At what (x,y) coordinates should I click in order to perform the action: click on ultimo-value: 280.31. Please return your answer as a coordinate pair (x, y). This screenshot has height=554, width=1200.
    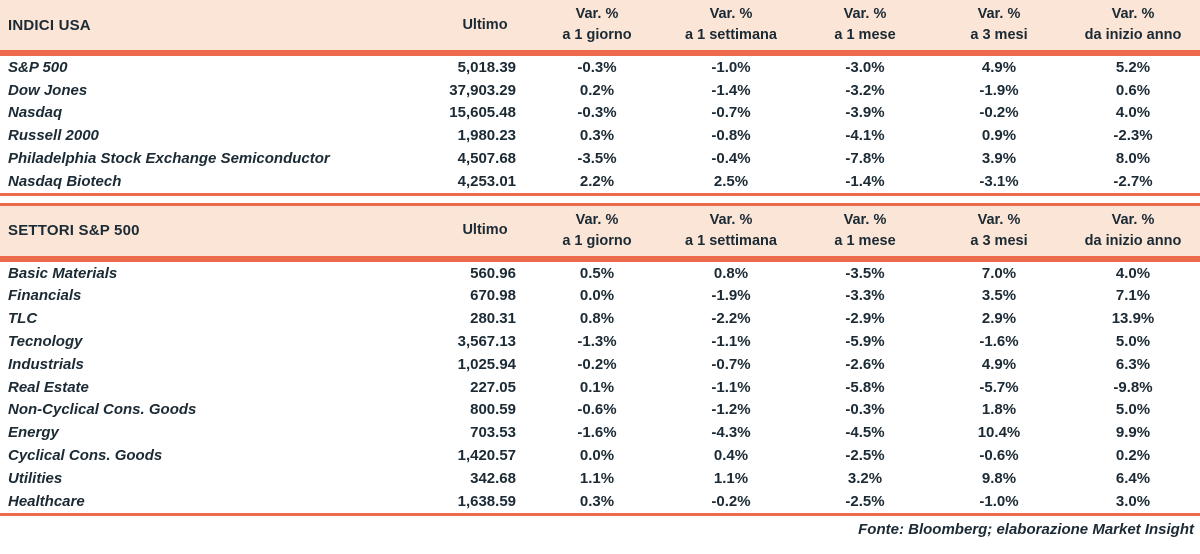
    Looking at the image, I should click on (493, 319).